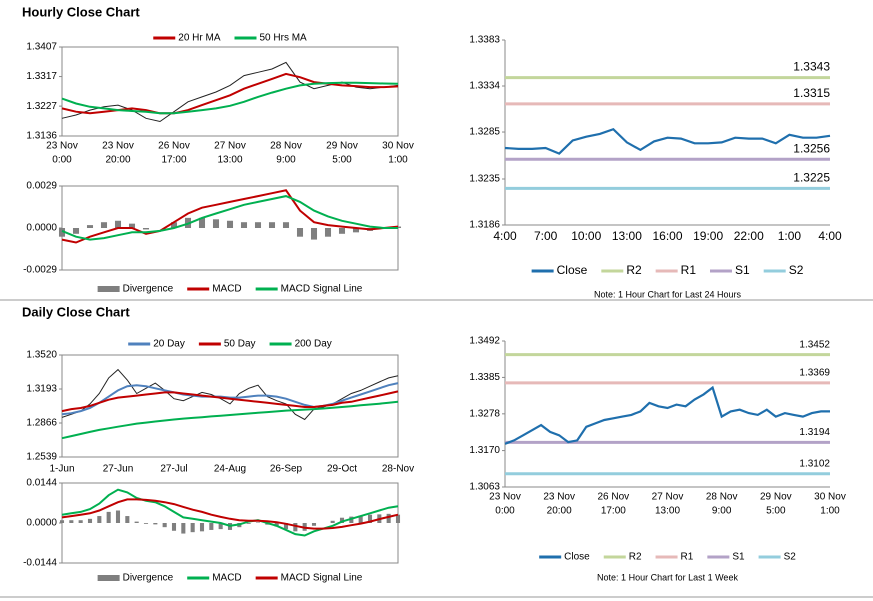  What do you see at coordinates (108, 578) in the screenshot?
I see `legend-swatch` at bounding box center [108, 578].